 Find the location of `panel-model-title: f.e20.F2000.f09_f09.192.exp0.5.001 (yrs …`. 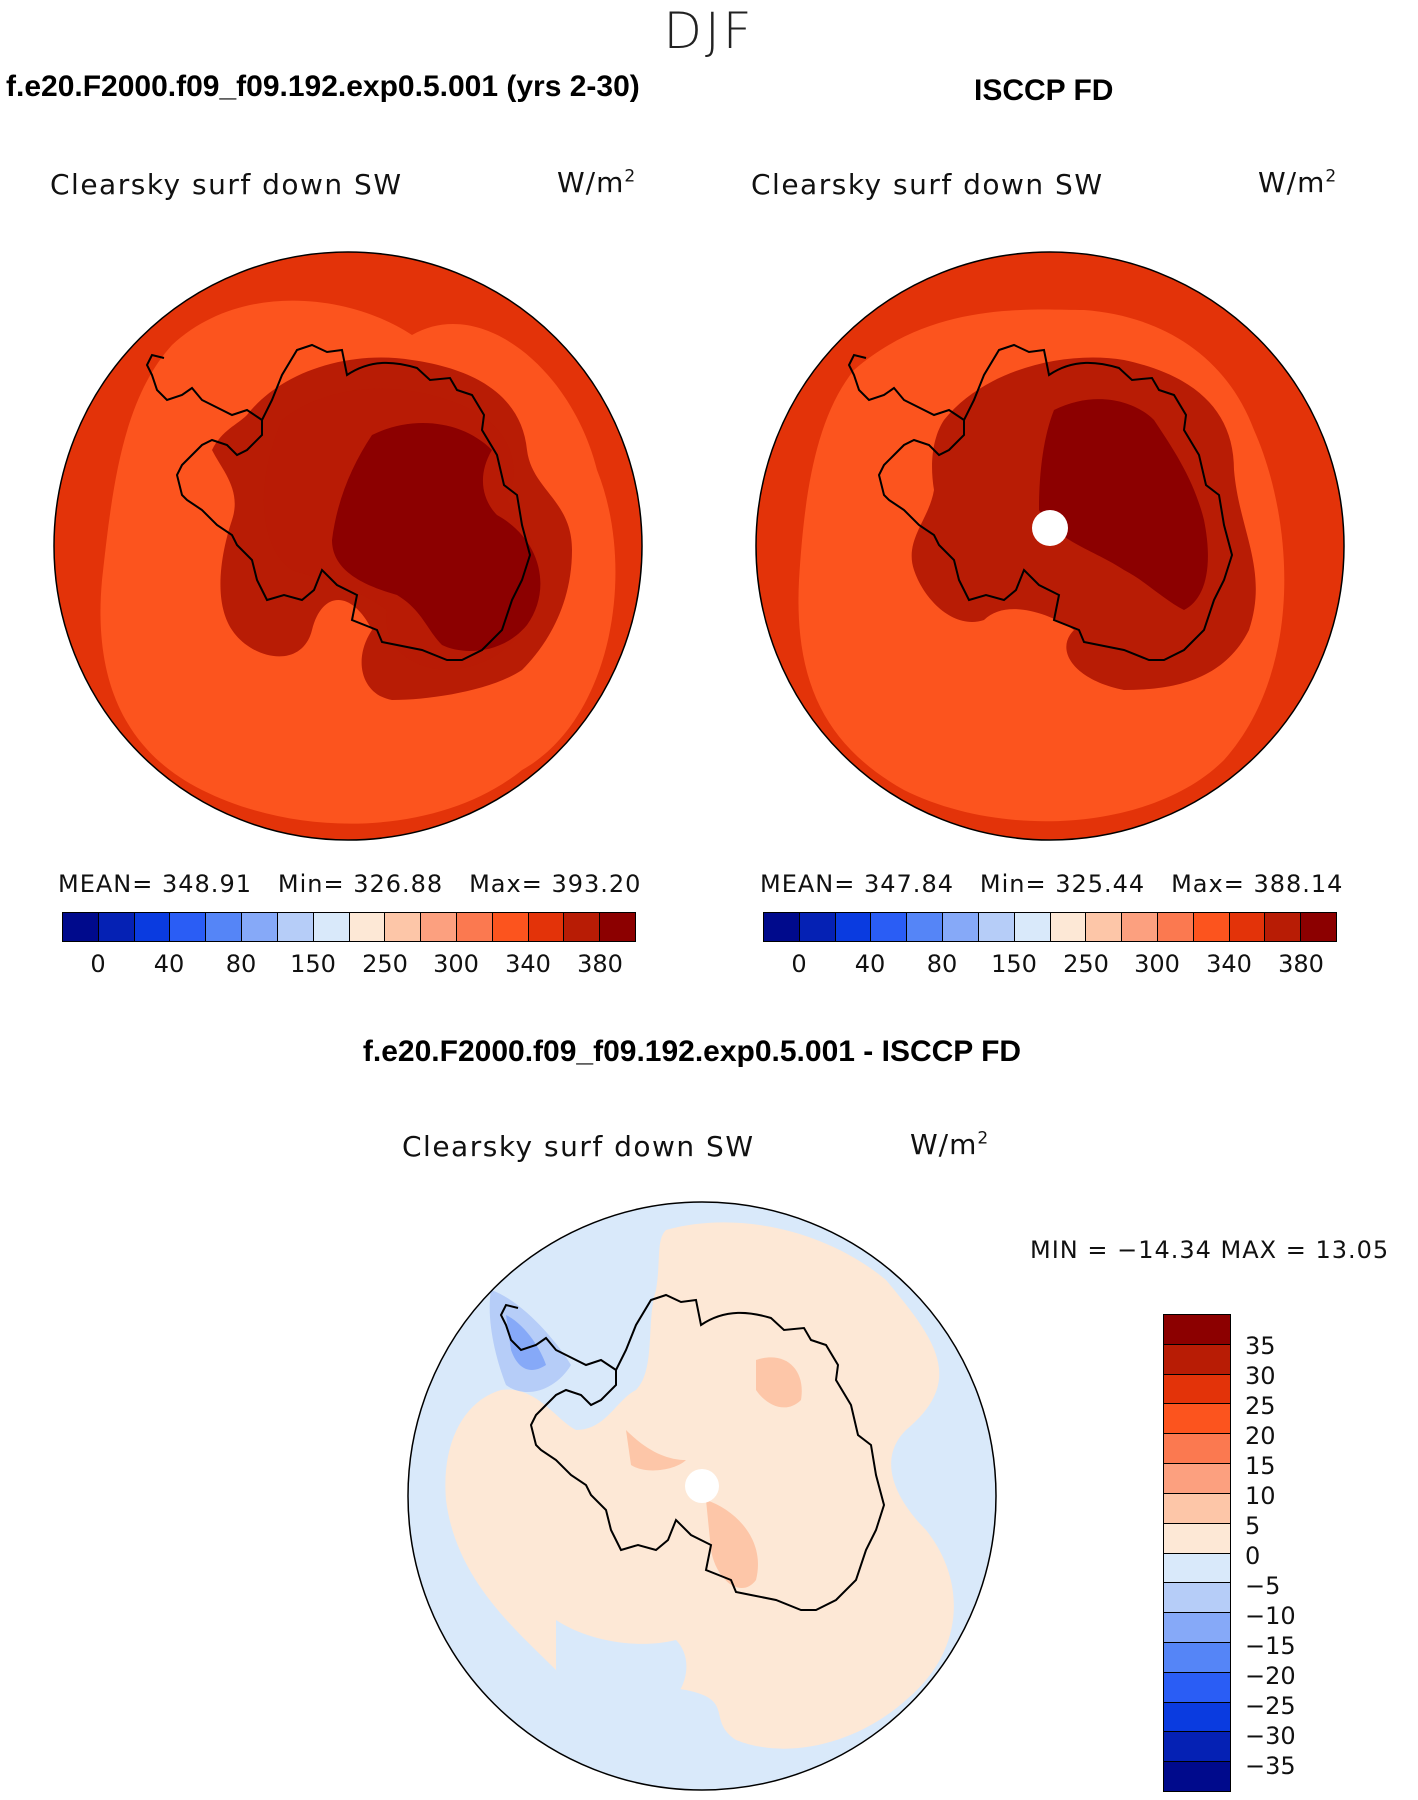

panel-model-title: f.e20.F2000.f09_f09.192.exp0.5.001 (yrs … is located at coordinates (323, 86).